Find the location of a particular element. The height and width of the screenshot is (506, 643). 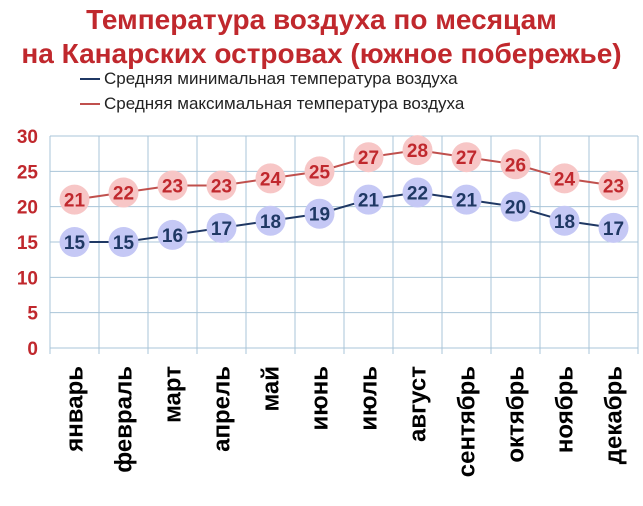

chart-title-line-2: на Канарских островах (южное побережье) is located at coordinates (321, 53).